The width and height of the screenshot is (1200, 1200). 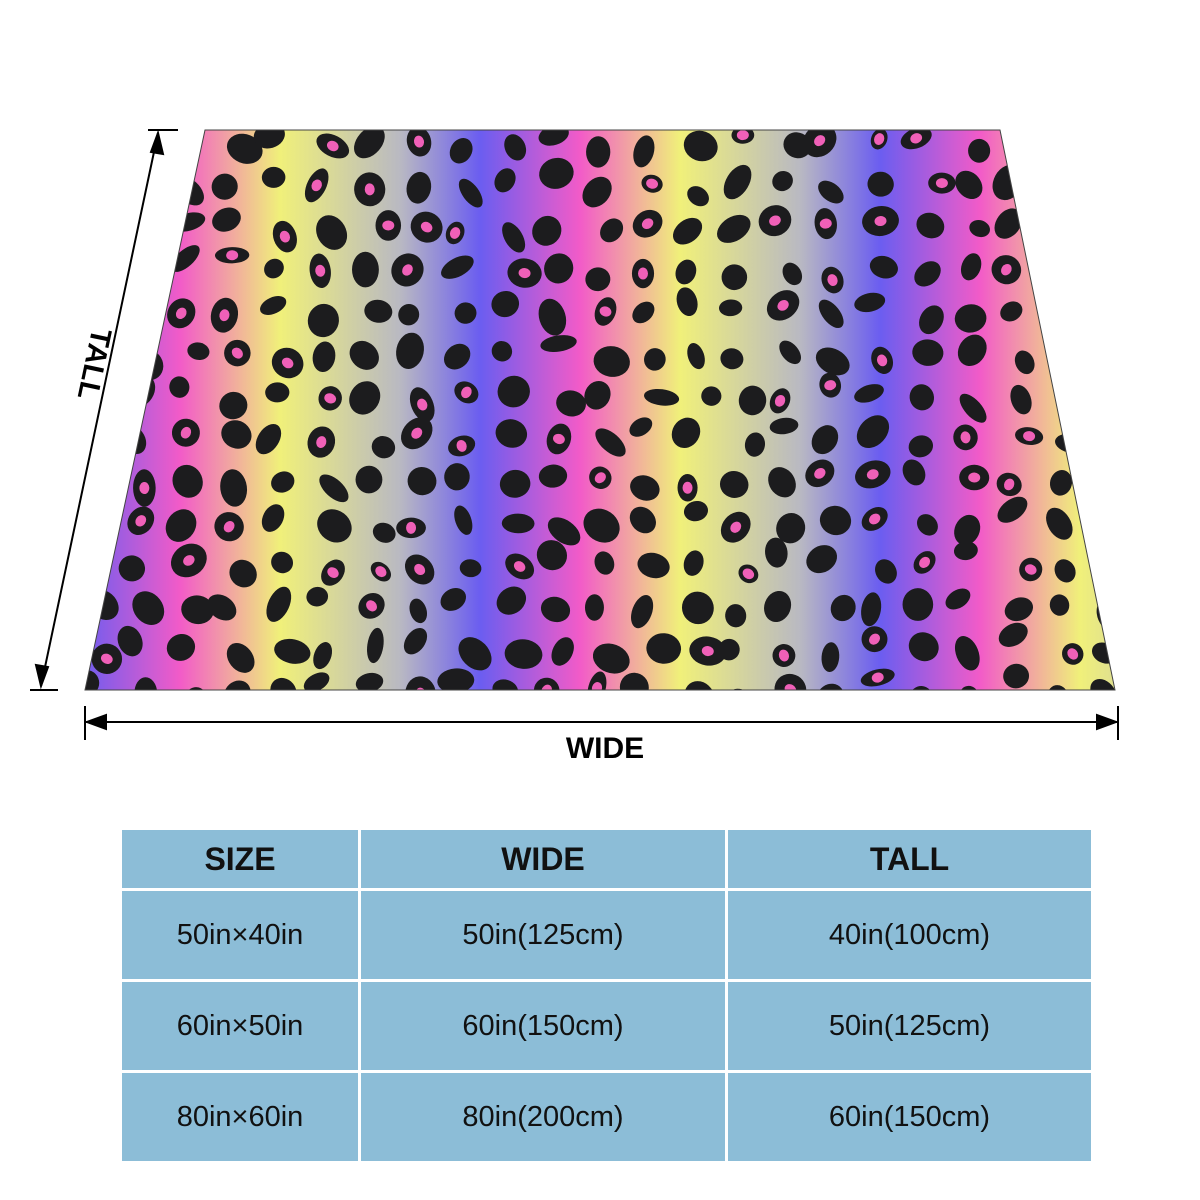 I want to click on table-cell: 40in(100cm), so click(x=909, y=935).